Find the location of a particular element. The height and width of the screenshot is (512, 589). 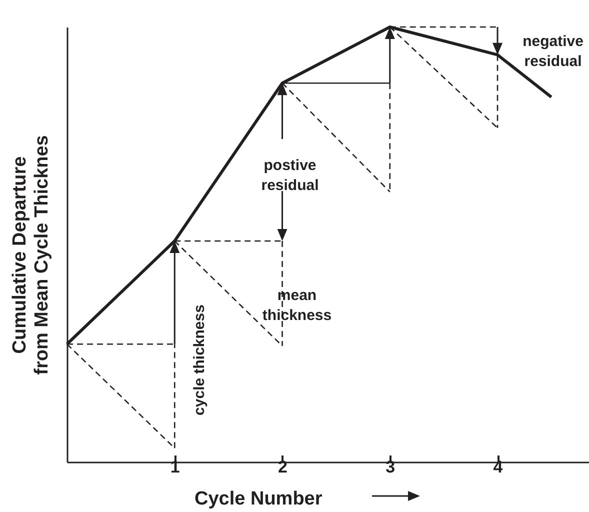

annotation: cycle thickness is located at coordinates (199, 360).